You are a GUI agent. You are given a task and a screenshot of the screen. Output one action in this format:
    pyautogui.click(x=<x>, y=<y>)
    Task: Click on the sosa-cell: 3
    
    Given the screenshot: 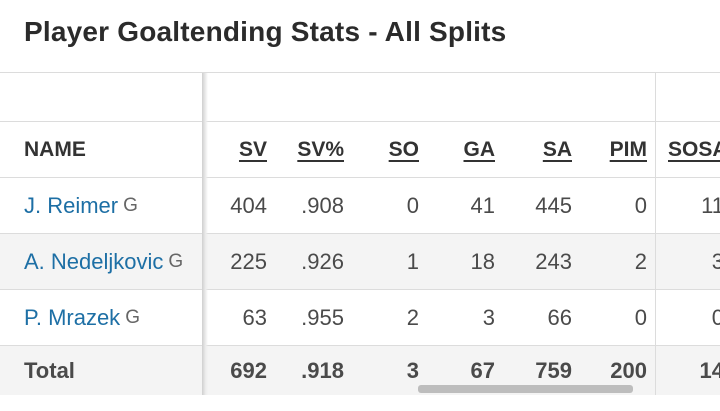 What is the action you would take?
    pyautogui.click(x=694, y=261)
    